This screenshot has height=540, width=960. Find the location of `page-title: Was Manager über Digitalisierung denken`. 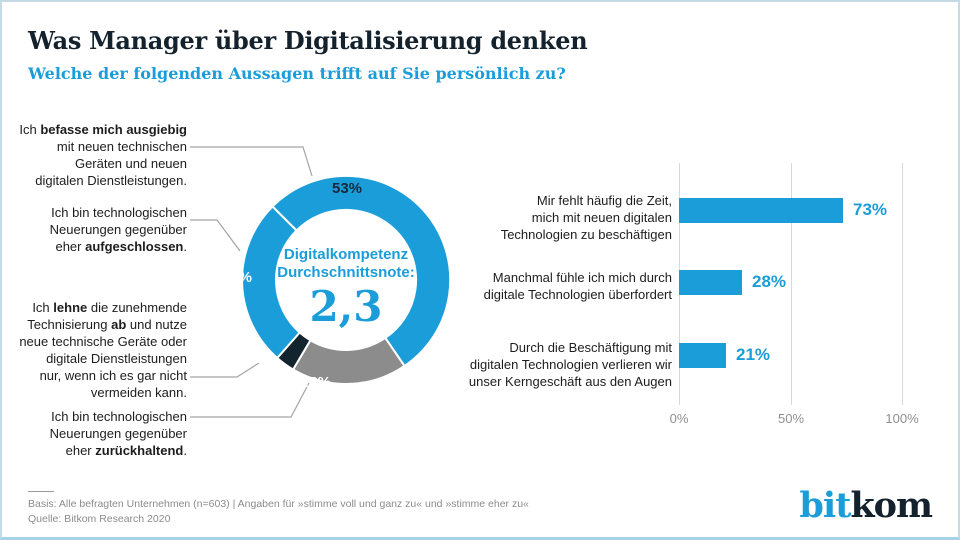

page-title: Was Manager über Digitalisierung denken is located at coordinates (308, 40).